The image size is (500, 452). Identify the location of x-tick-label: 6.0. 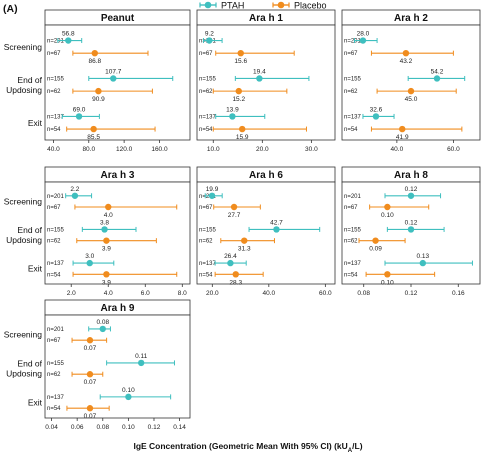
(145, 293).